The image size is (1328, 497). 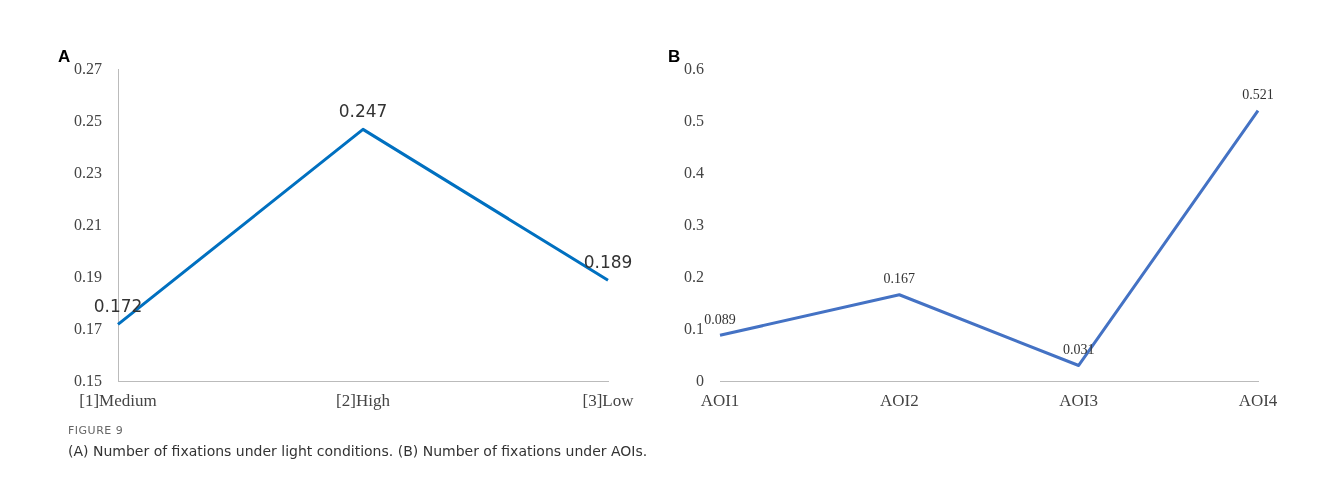 I want to click on y-tick-label: 0.6, so click(x=694, y=68).